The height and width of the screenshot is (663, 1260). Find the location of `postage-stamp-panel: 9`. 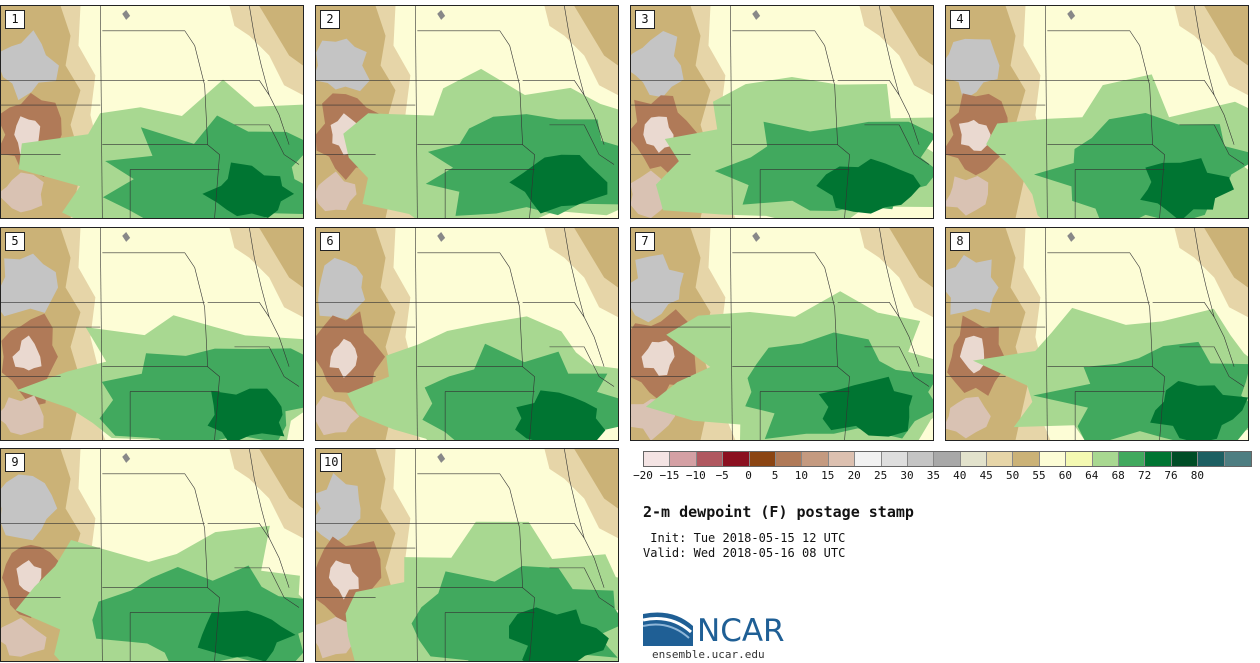

postage-stamp-panel: 9 is located at coordinates (152, 555).